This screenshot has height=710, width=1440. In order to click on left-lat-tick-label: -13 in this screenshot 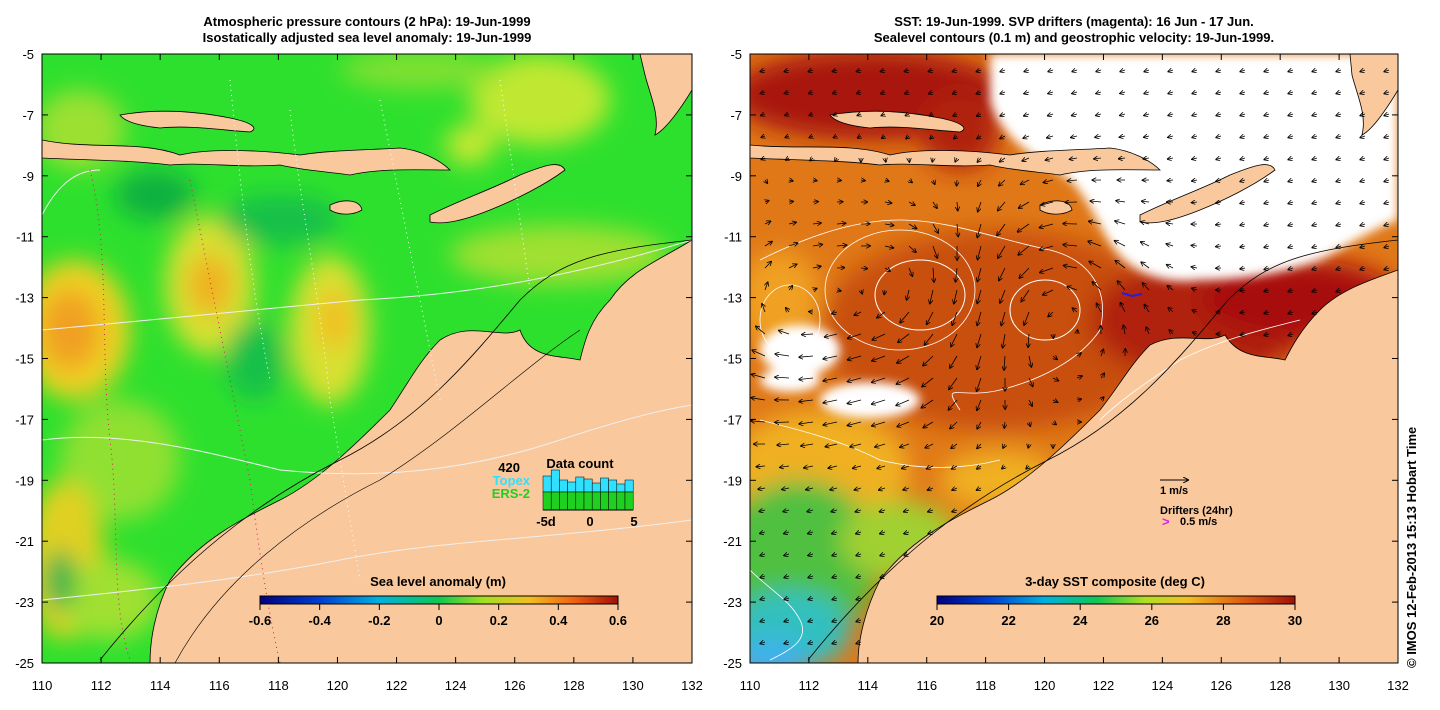, I will do `click(24, 298)`.